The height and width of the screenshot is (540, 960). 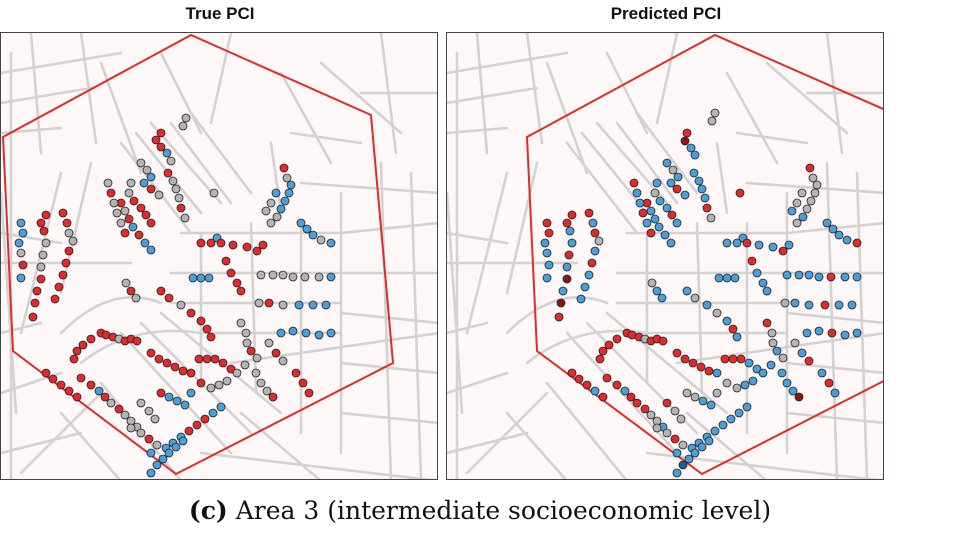 What do you see at coordinates (666, 13) in the screenshot?
I see `panel-title-predicted-pci: Predicted PCI` at bounding box center [666, 13].